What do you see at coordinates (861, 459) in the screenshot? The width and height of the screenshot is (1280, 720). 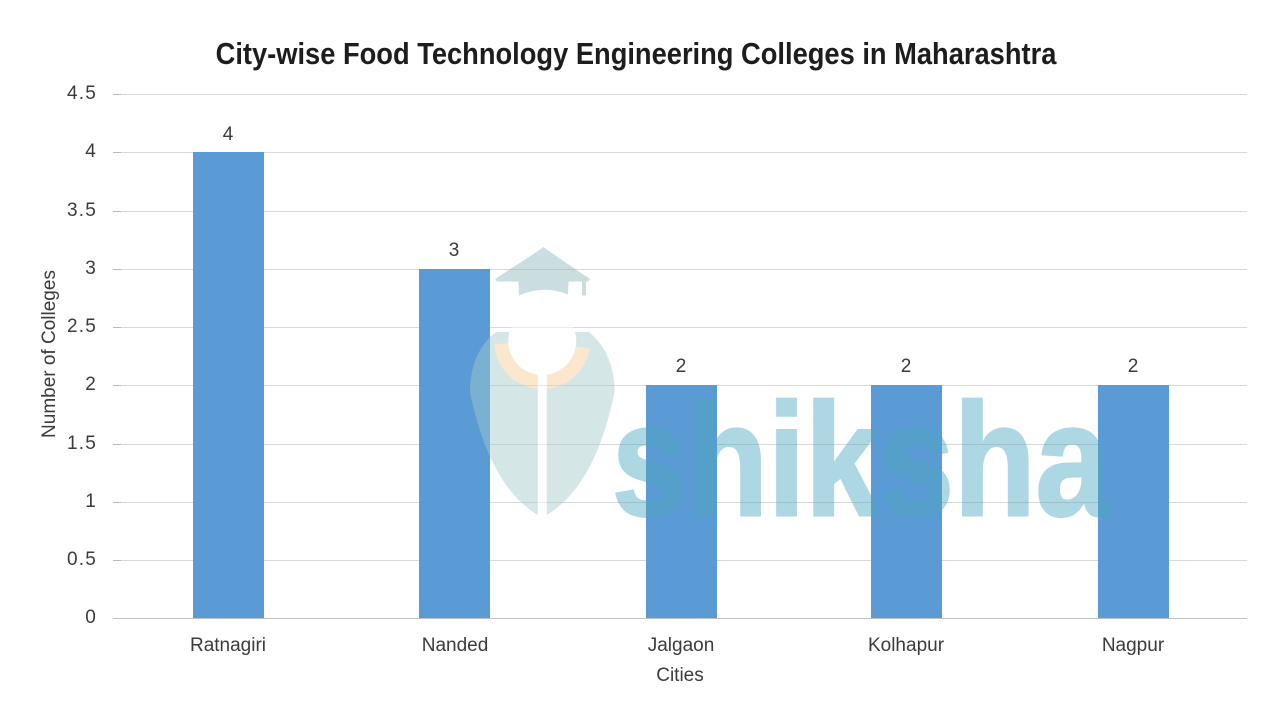 I see `svg-text: shiksha` at bounding box center [861, 459].